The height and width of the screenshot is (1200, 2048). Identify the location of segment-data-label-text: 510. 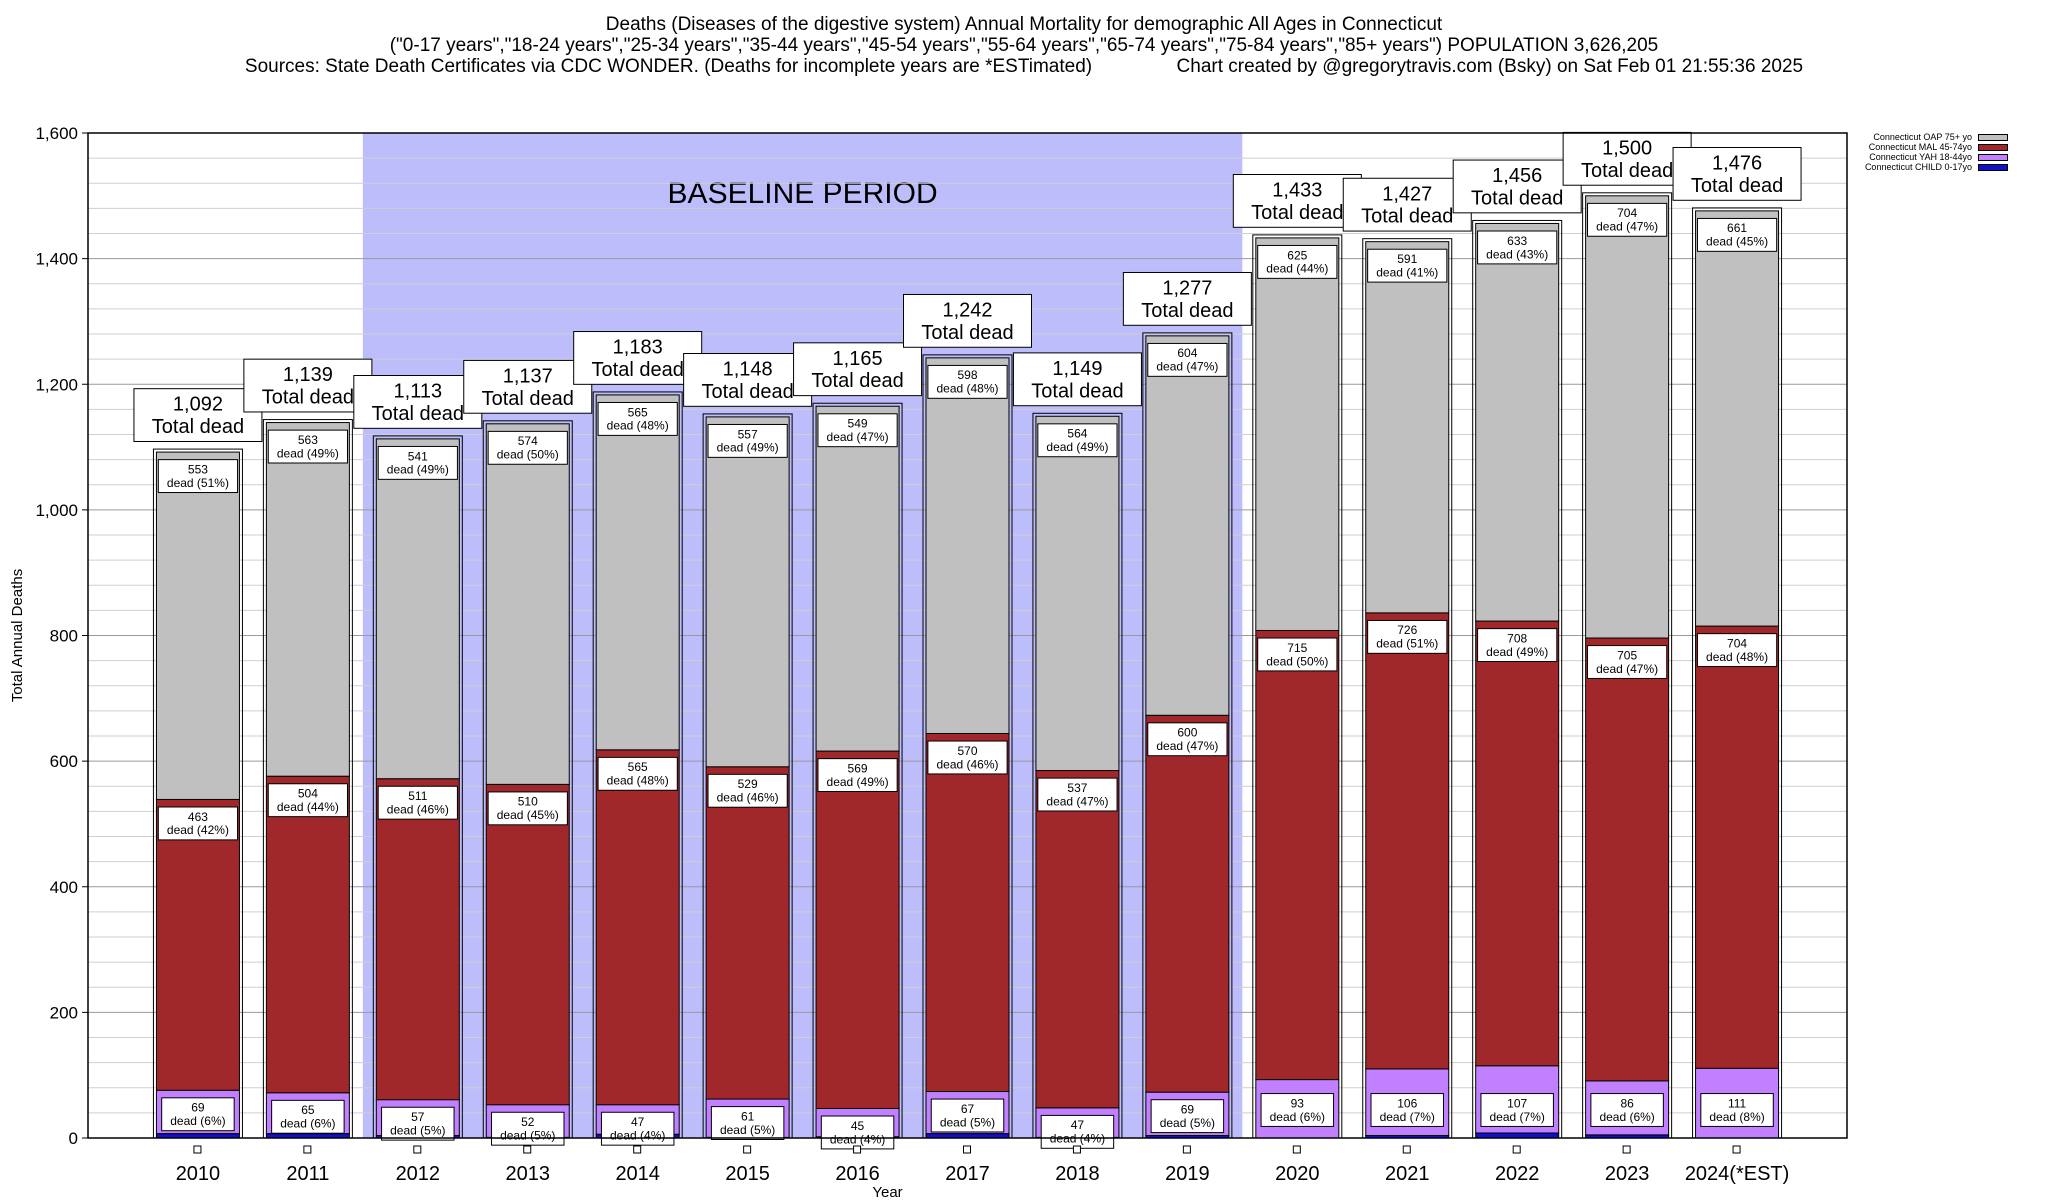
(528, 802).